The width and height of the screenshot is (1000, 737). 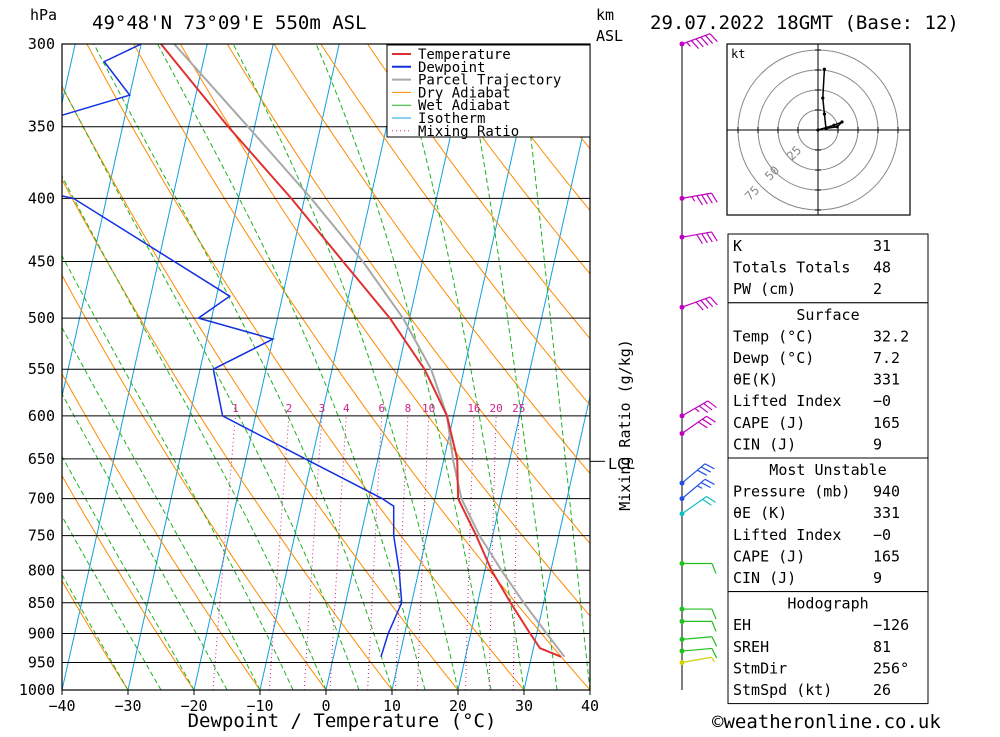 What do you see at coordinates (755, 380) in the screenshot?
I see `table-row-label: θE(K)` at bounding box center [755, 380].